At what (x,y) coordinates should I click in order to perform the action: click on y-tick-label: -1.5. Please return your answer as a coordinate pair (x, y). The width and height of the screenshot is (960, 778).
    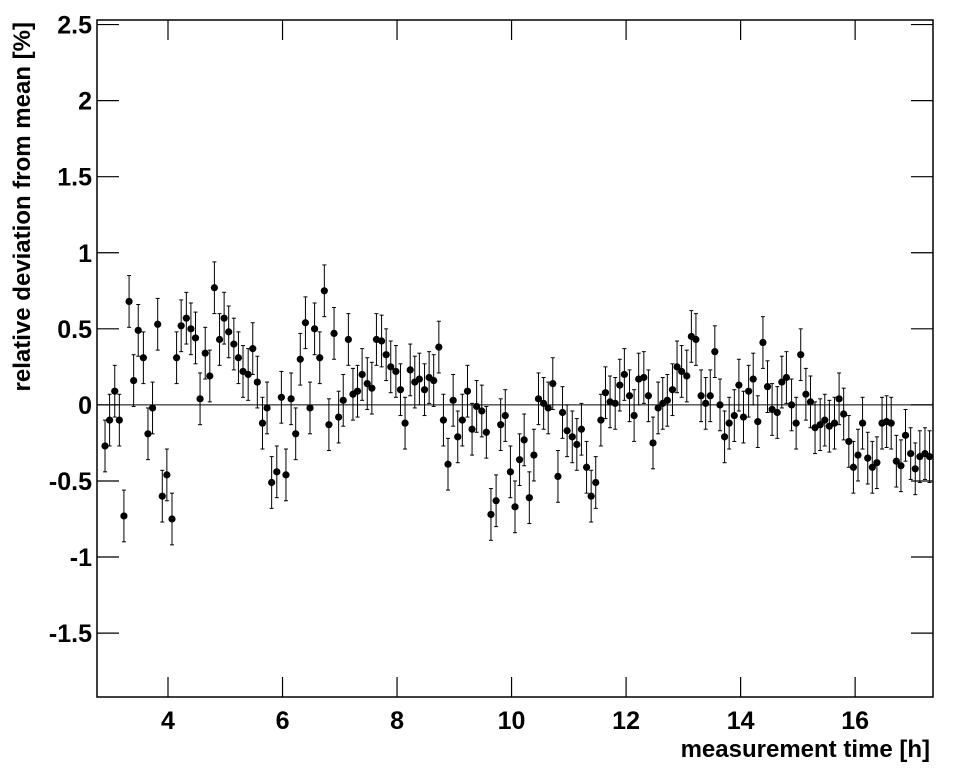
    Looking at the image, I should click on (70, 634).